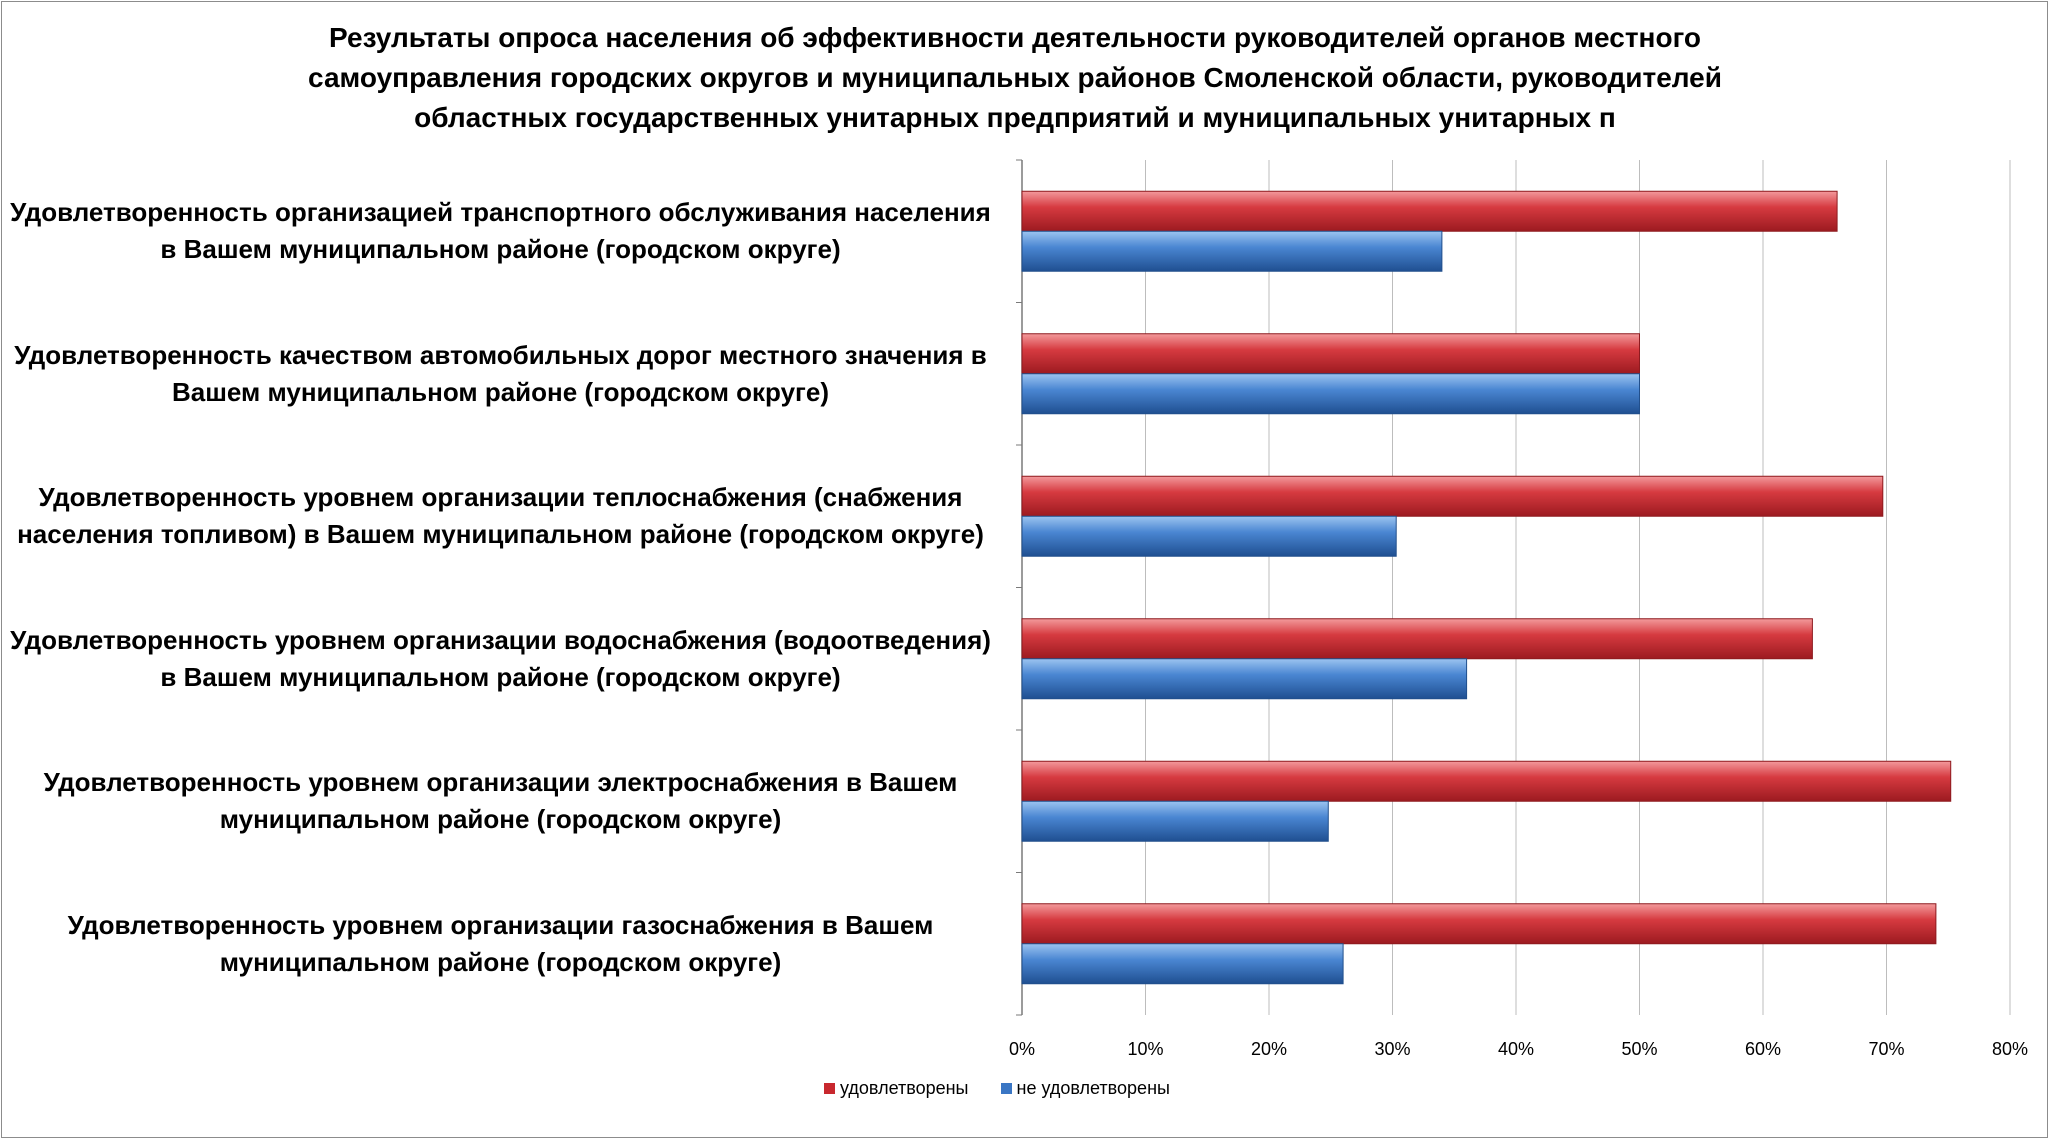  I want to click on x-tick-label: 80%, so click(2010, 1049).